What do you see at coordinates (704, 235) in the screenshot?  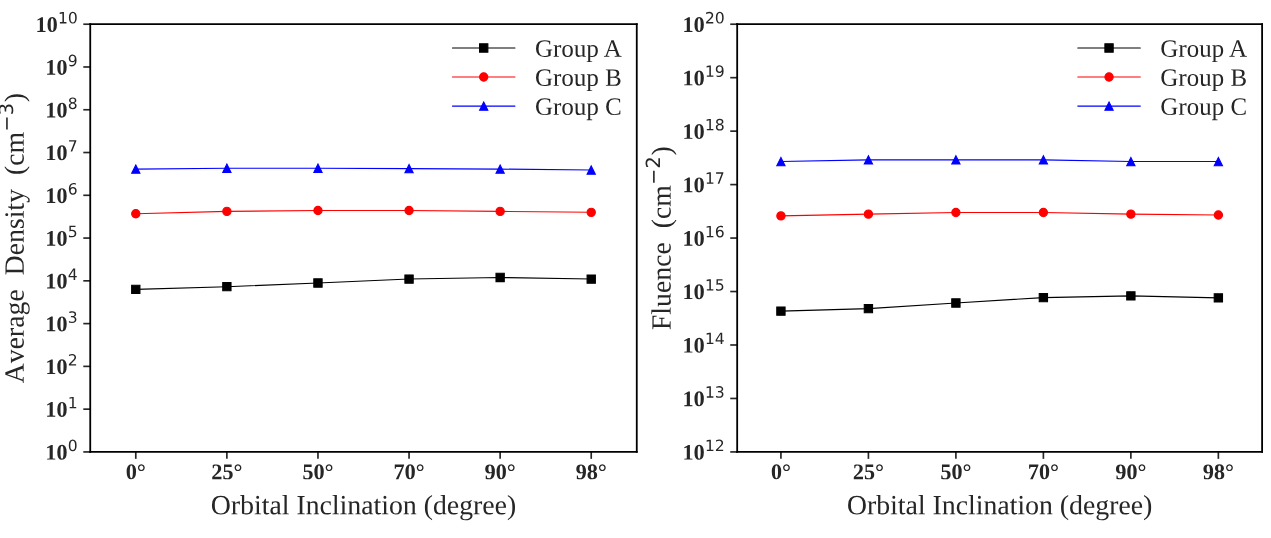 I see `y-tick-label: 10$^{16}$` at bounding box center [704, 235].